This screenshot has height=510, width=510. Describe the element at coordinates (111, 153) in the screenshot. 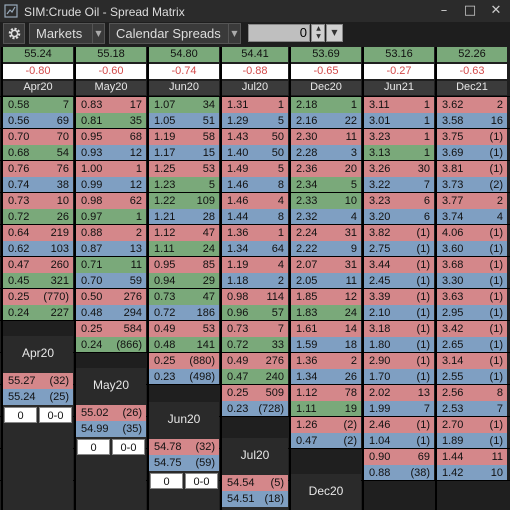

I see `spread-ask-cell: 0.93 12` at that location.